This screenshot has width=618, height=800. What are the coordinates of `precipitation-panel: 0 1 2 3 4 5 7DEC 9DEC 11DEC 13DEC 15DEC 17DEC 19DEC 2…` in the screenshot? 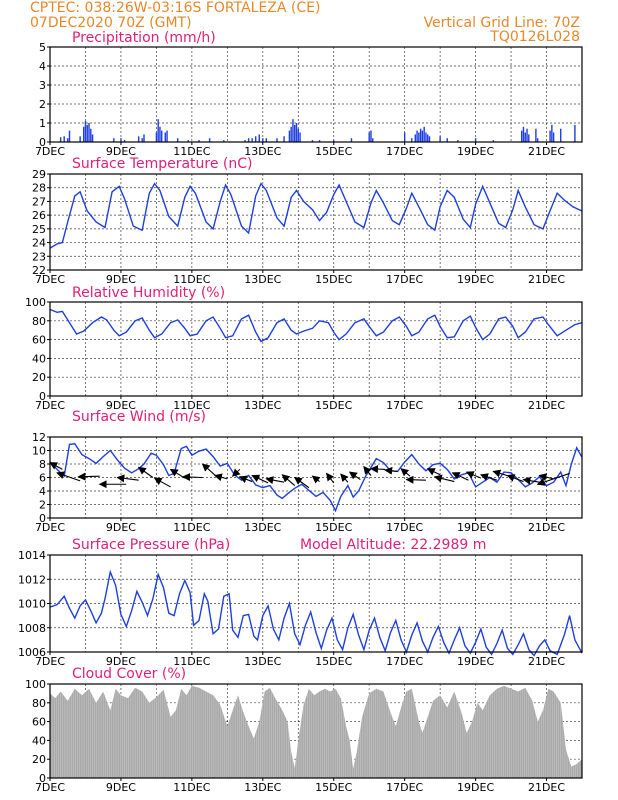 It's located at (309, 99).